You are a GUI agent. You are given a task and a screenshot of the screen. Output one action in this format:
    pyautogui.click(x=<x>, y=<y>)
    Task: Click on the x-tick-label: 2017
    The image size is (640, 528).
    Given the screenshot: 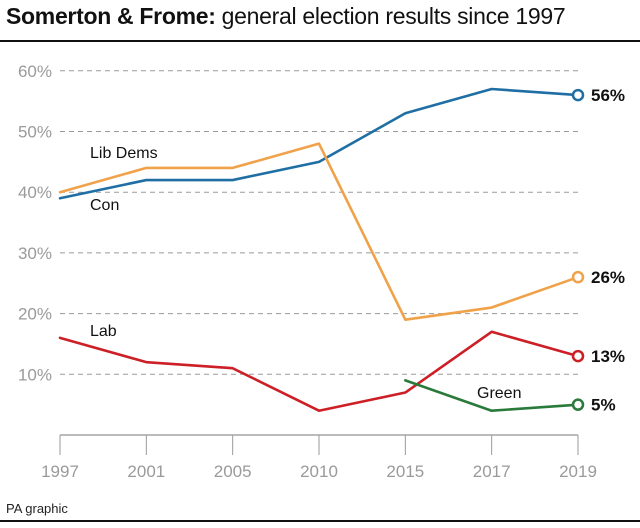 What is the action you would take?
    pyautogui.click(x=492, y=471)
    